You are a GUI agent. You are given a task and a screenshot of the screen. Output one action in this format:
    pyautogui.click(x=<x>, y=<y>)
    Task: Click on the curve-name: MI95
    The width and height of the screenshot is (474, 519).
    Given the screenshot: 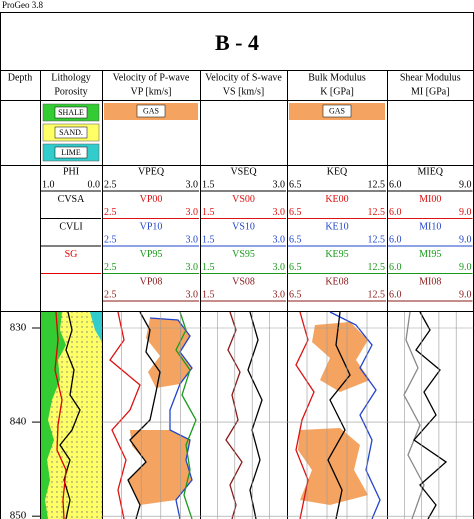 What is the action you would take?
    pyautogui.click(x=430, y=254)
    